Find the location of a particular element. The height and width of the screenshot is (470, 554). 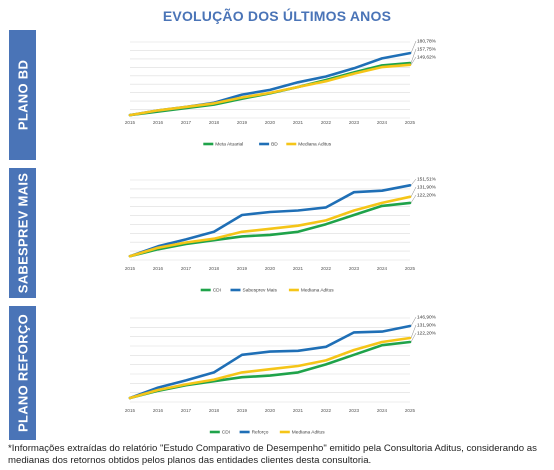

band-label-plano-reforco: PLANO REFORÇO is located at coordinates (22, 373).